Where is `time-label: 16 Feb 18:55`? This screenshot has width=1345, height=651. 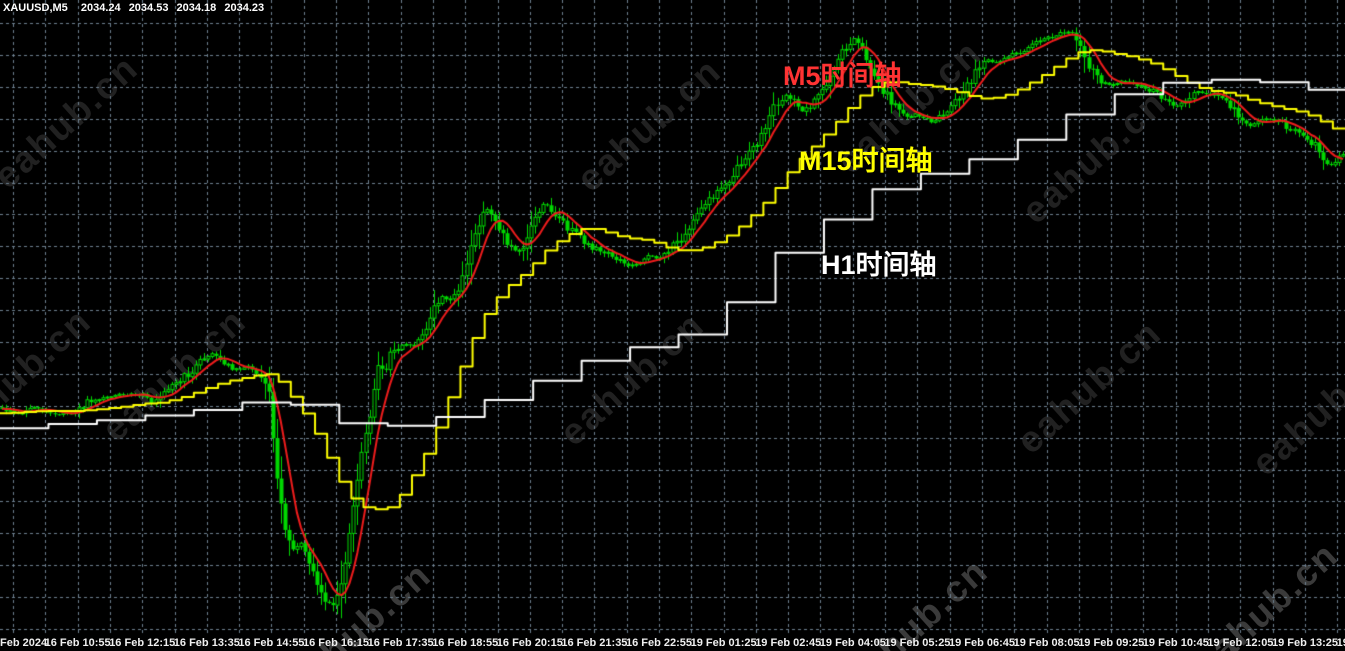
time-label: 16 Feb 18:55 is located at coordinates (465, 643).